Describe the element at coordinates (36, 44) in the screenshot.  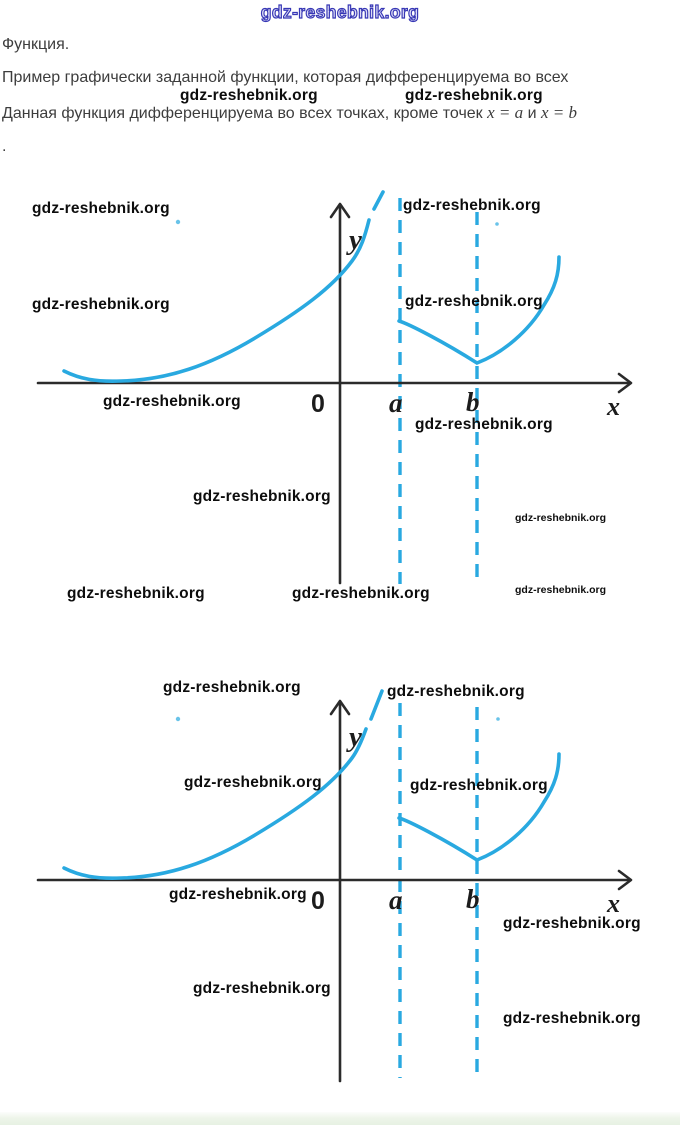
I see `section-title: Функция.` at that location.